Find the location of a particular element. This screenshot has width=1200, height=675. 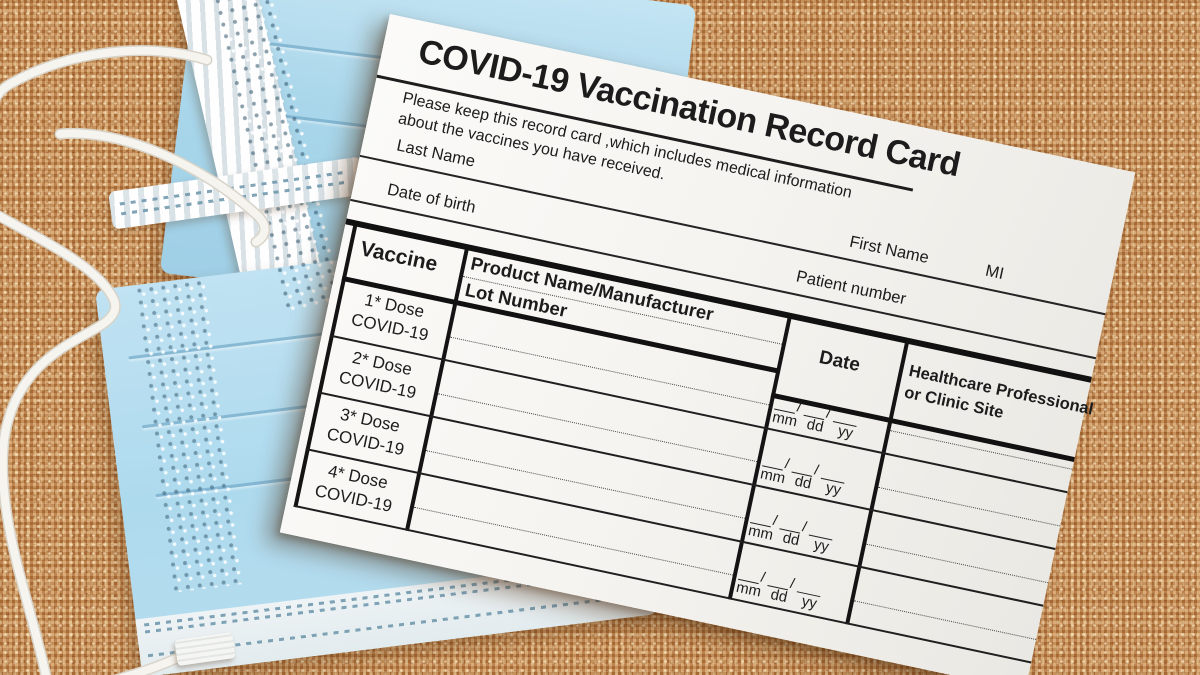

mask-dot-pattern is located at coordinates (188, 435).